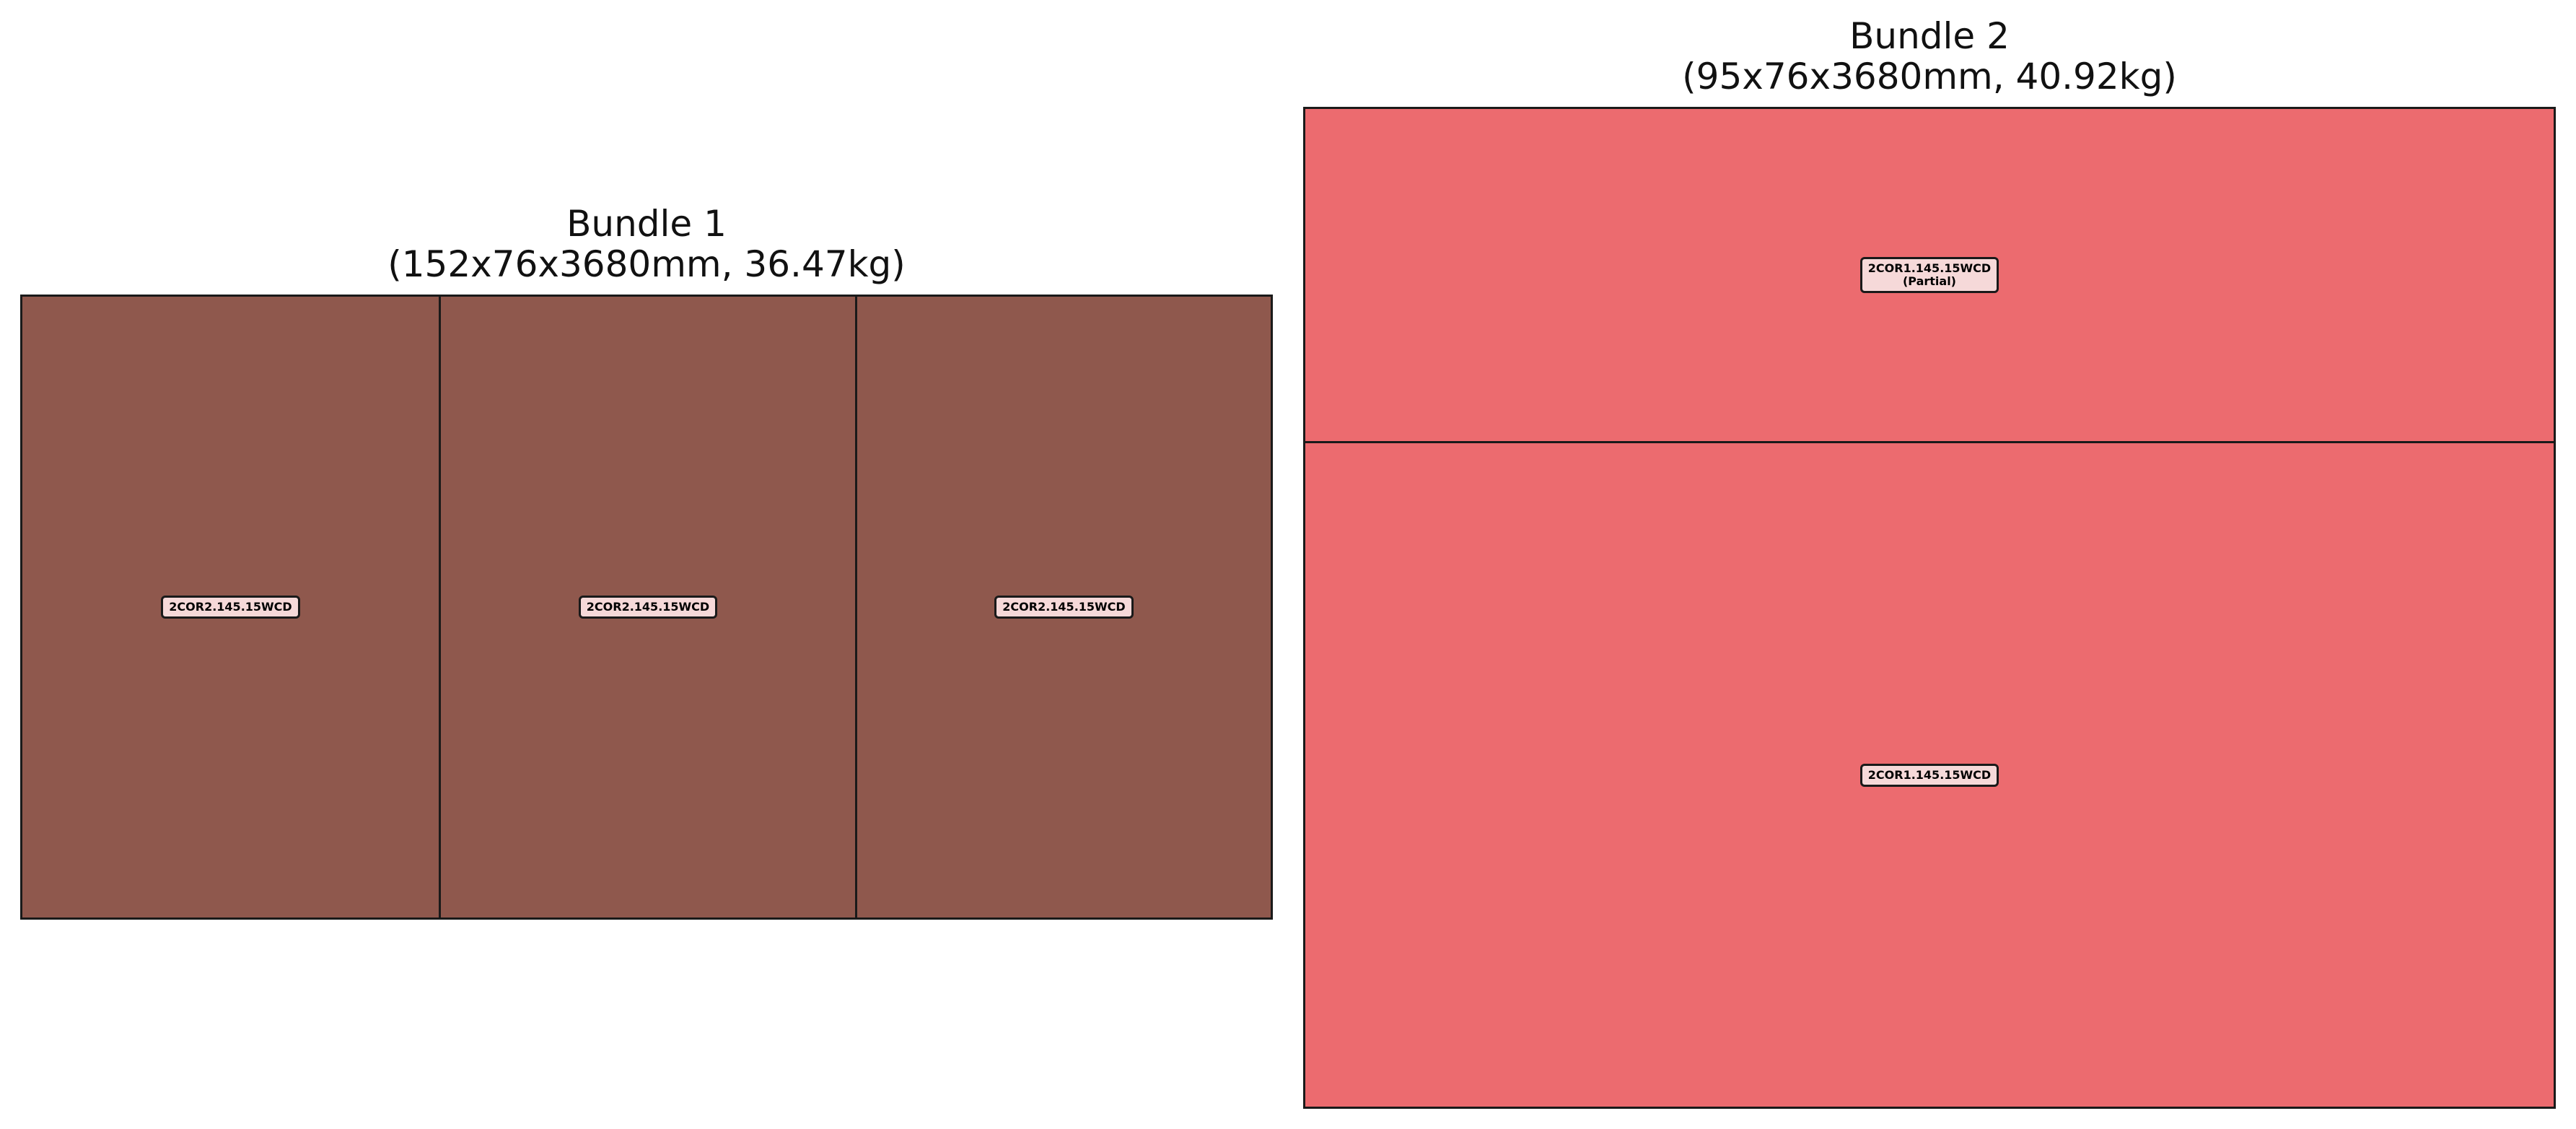 The height and width of the screenshot is (1129, 2576). What do you see at coordinates (646, 264) in the screenshot?
I see `bundle-1-title-specs: (152x76x3680mm, 36.47kg)` at bounding box center [646, 264].